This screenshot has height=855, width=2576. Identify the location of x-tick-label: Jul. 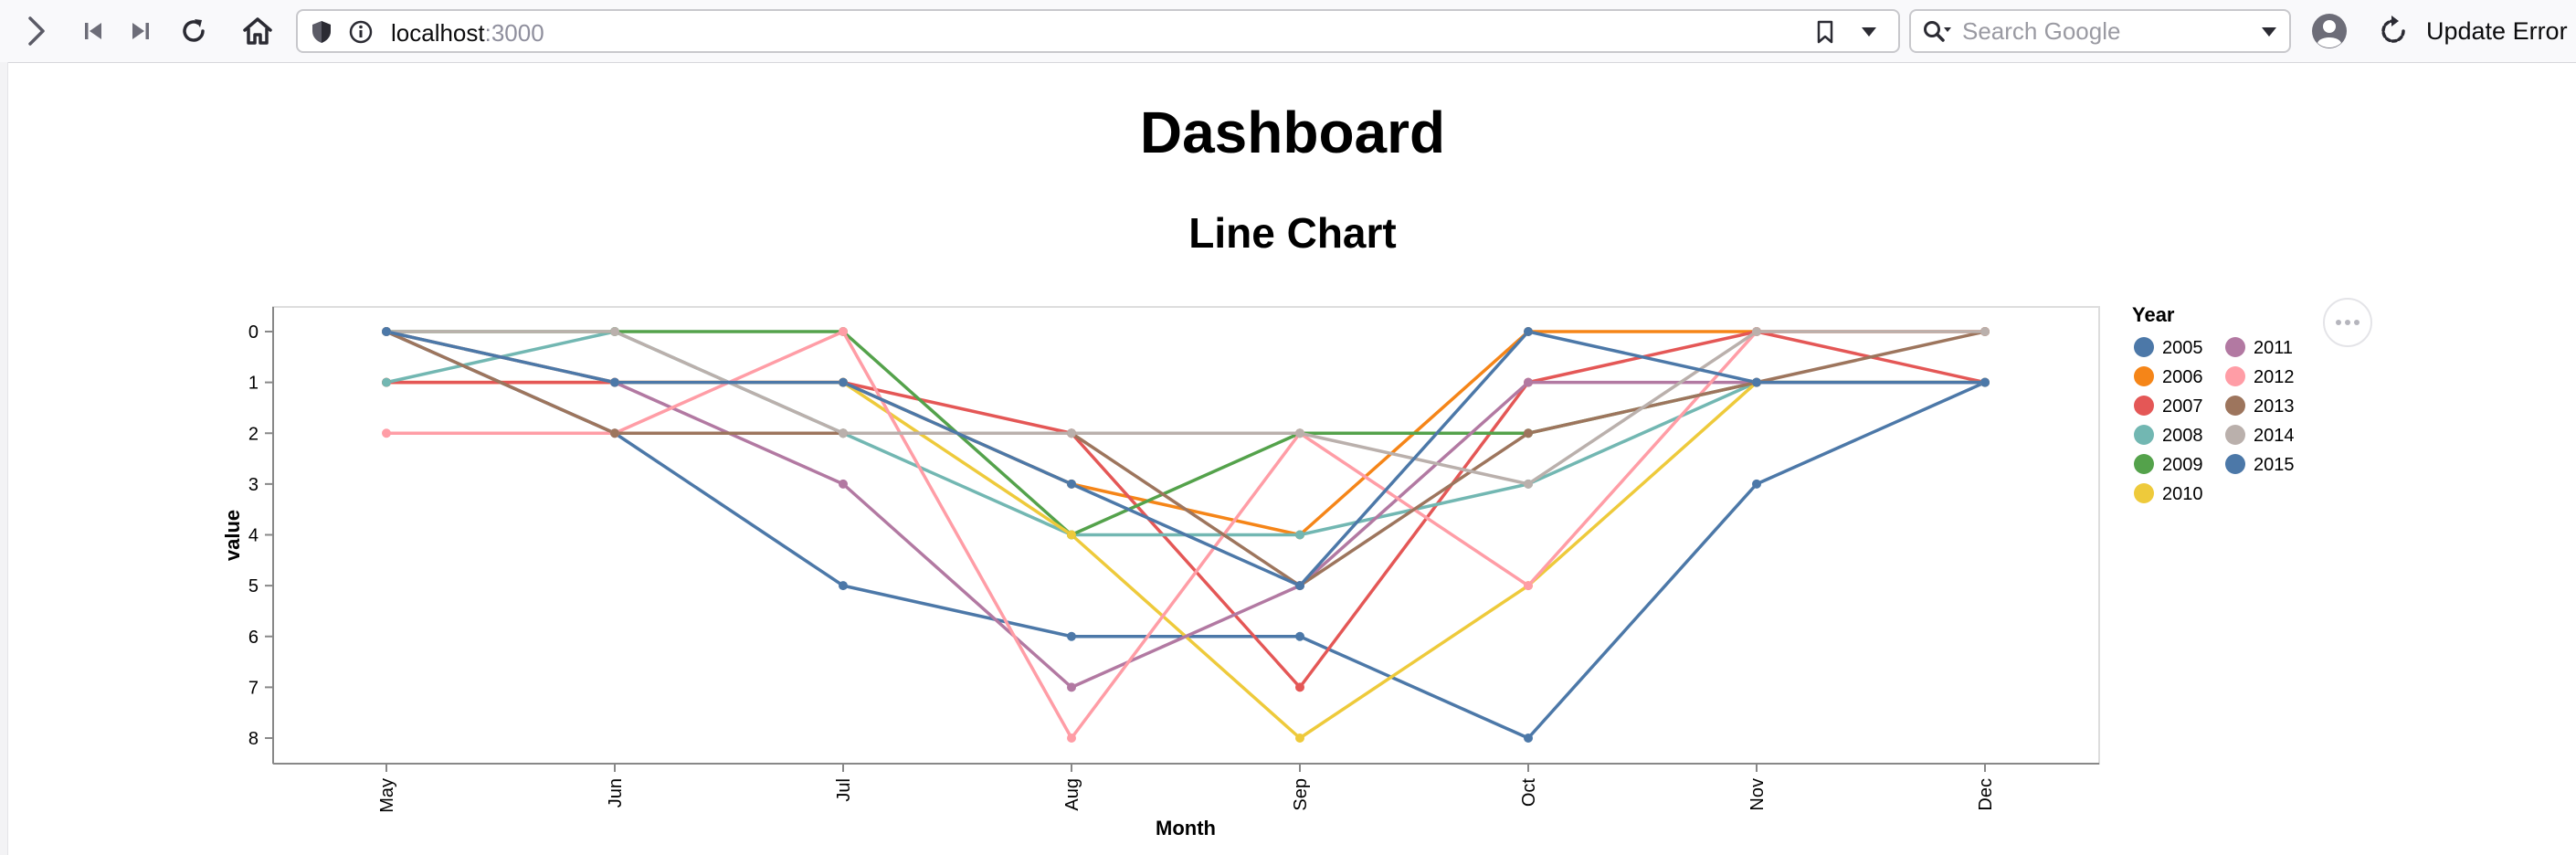
(844, 790).